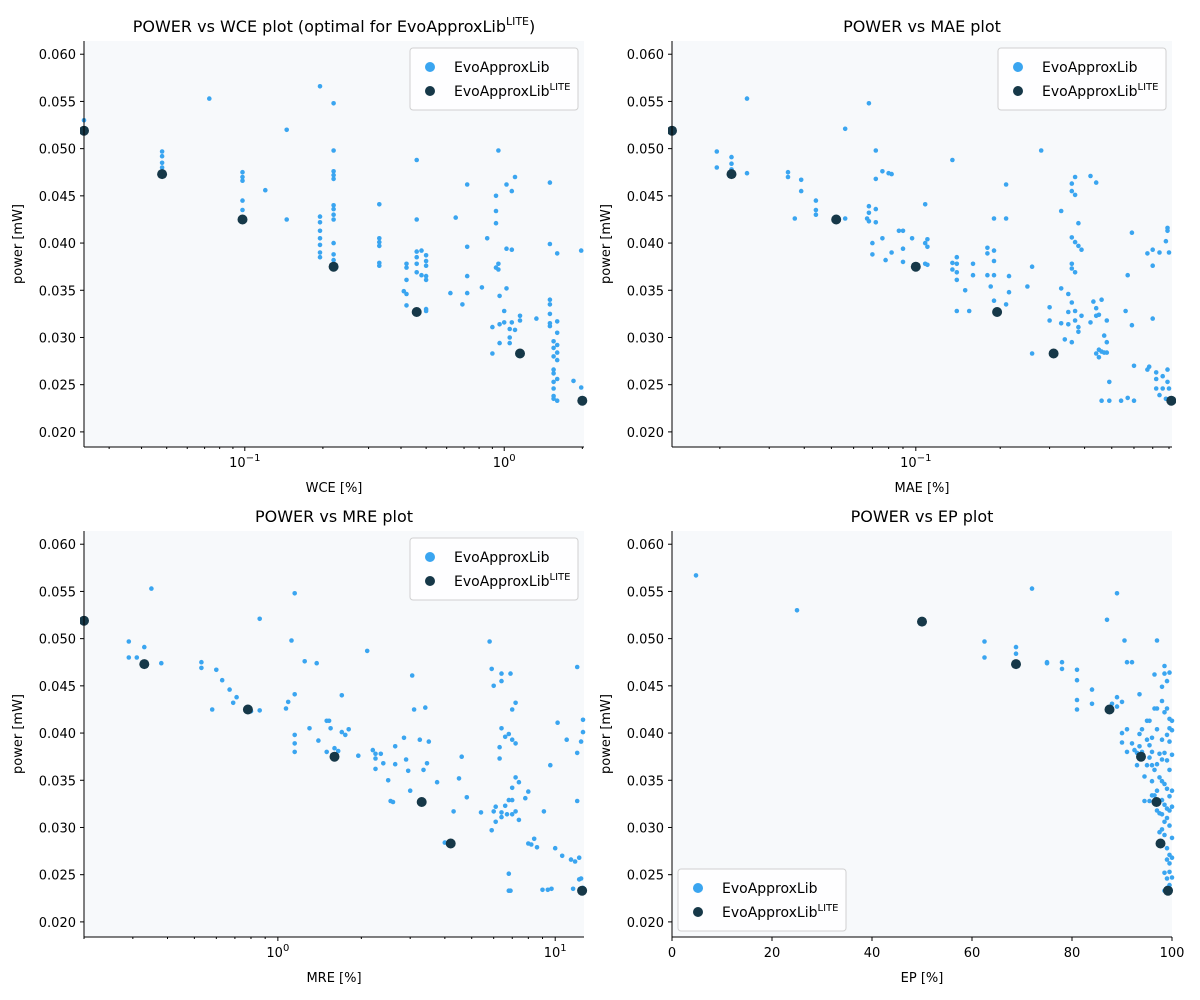 The image size is (1200, 1000). What do you see at coordinates (430, 557) in the screenshot?
I see `legend-marker-evoapproxlib` at bounding box center [430, 557].